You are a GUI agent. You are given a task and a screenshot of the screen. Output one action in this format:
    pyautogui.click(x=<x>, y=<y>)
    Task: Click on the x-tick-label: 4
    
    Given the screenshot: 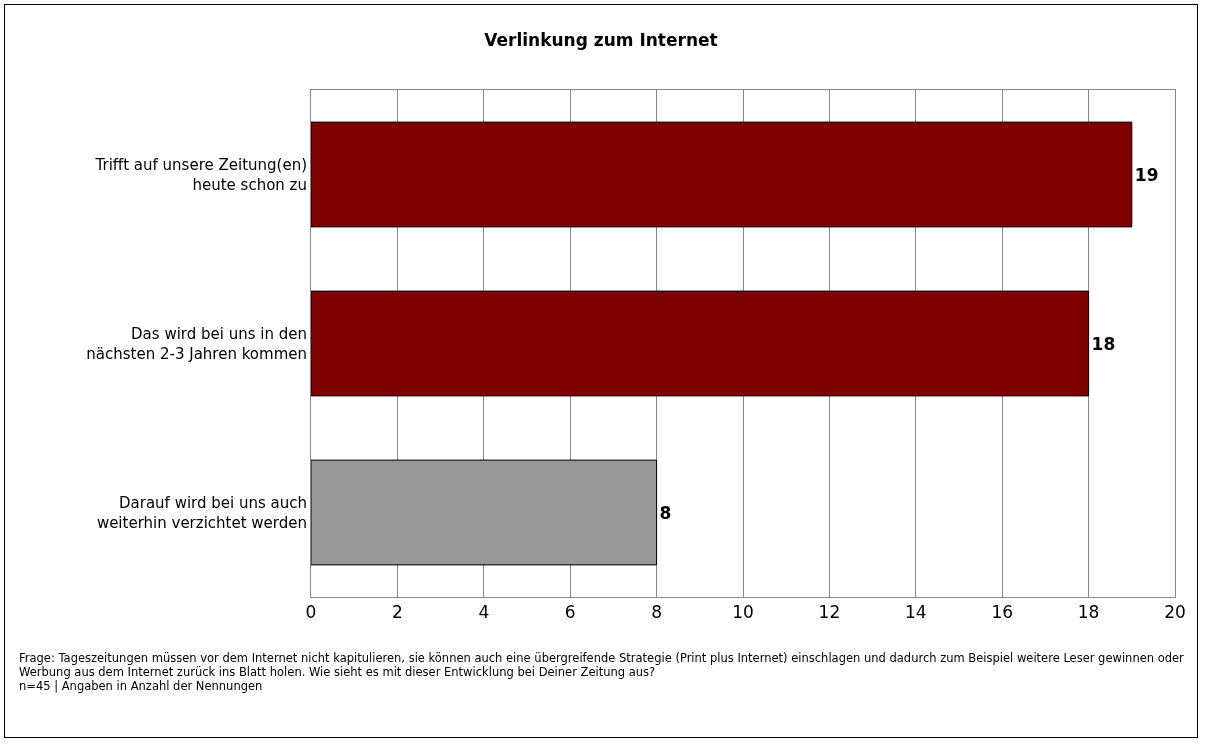 What is the action you would take?
    pyautogui.click(x=484, y=612)
    